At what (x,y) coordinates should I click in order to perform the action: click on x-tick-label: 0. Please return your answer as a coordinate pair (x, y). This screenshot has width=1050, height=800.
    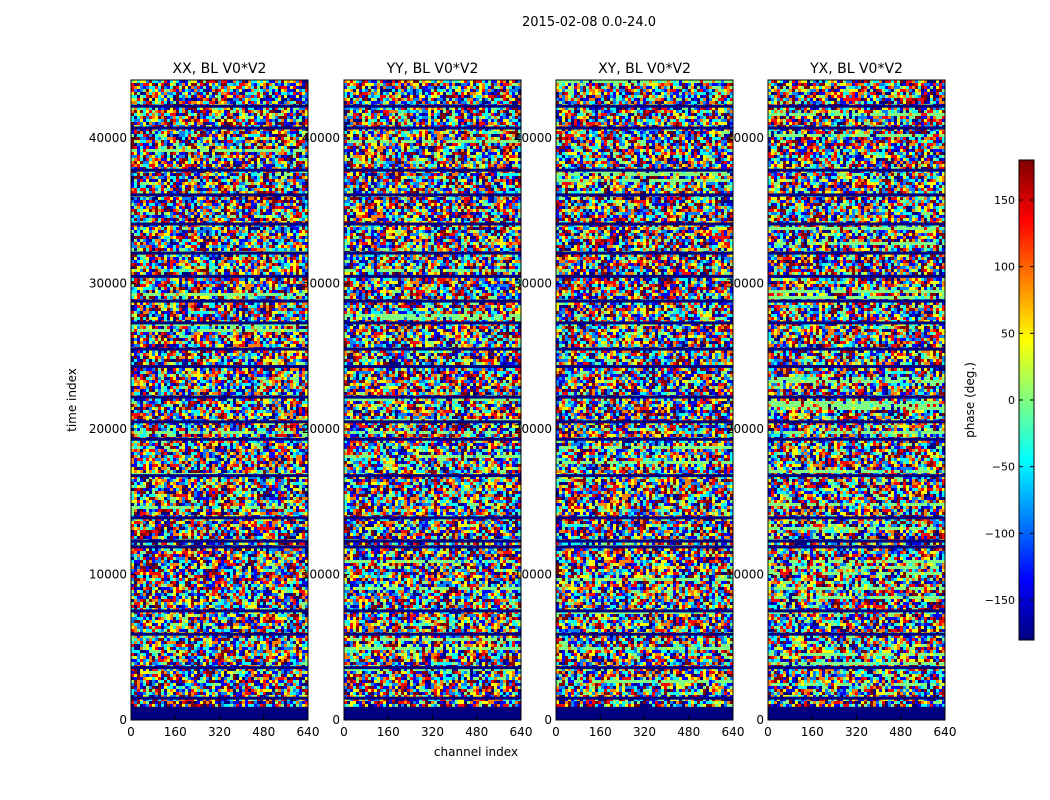
    Looking at the image, I should click on (556, 732).